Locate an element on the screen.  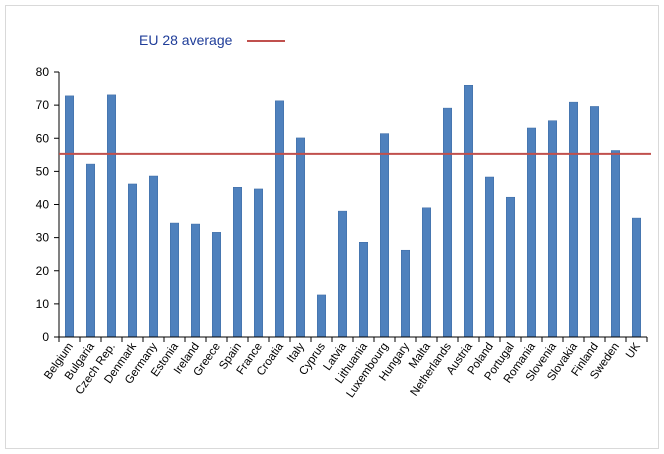
y-tick-label: 40 is located at coordinates (43, 205).